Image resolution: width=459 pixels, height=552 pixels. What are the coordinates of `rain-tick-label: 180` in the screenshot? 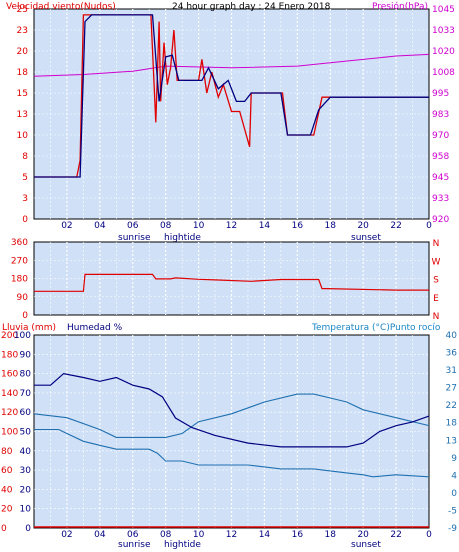 It's located at (9, 355).